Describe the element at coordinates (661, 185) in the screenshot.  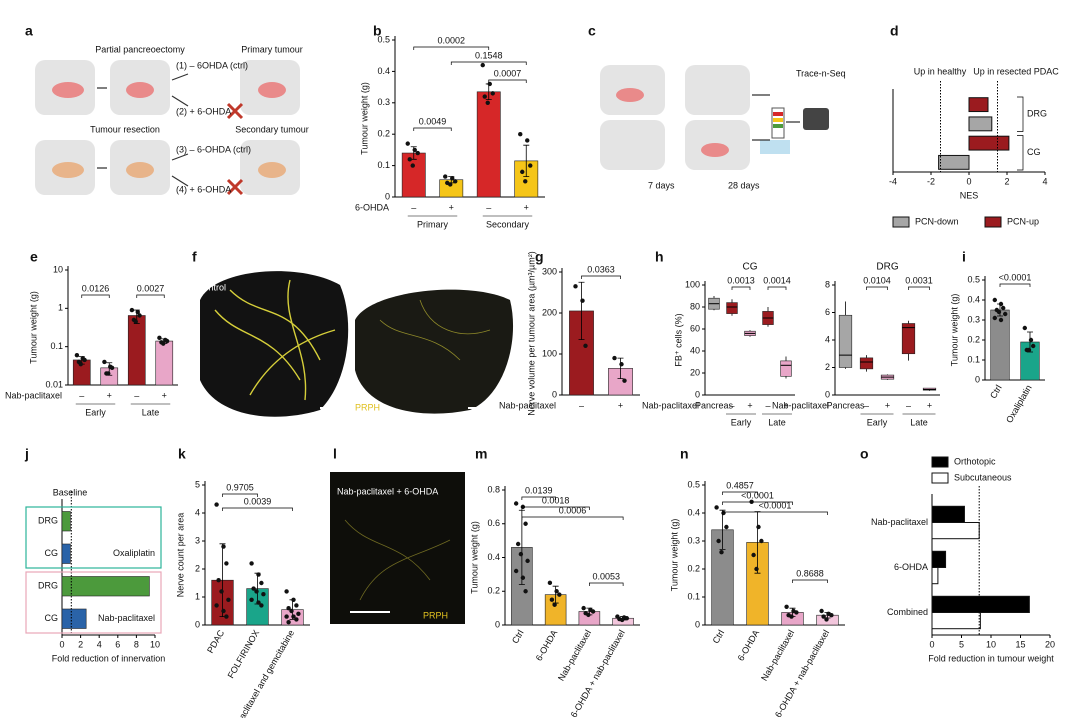
I see `annotation: 7 days` at that location.